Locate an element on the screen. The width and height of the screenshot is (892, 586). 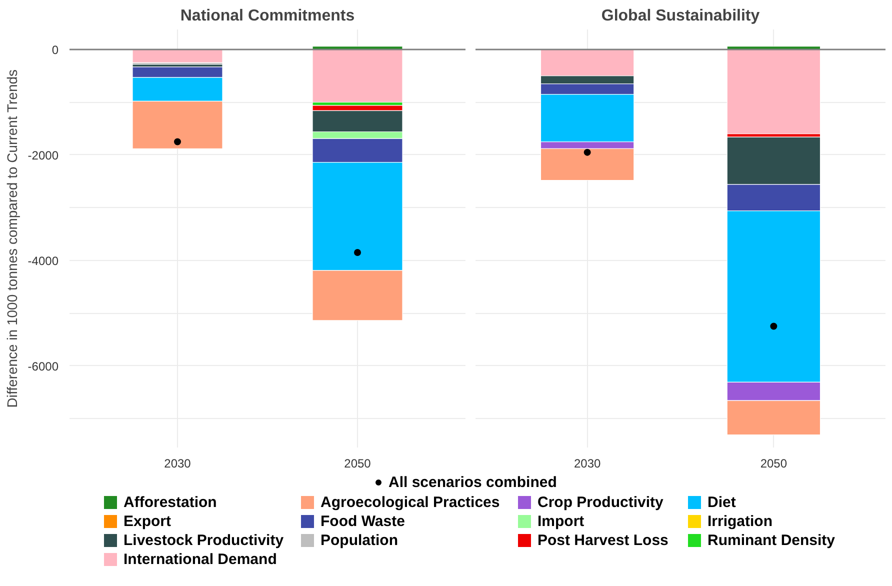
legend-label: Post Harvest Loss is located at coordinates (603, 540).